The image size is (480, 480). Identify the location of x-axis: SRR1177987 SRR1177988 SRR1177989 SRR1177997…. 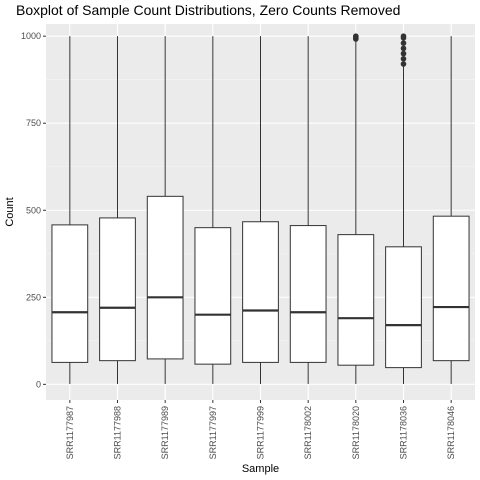
(260, 429).